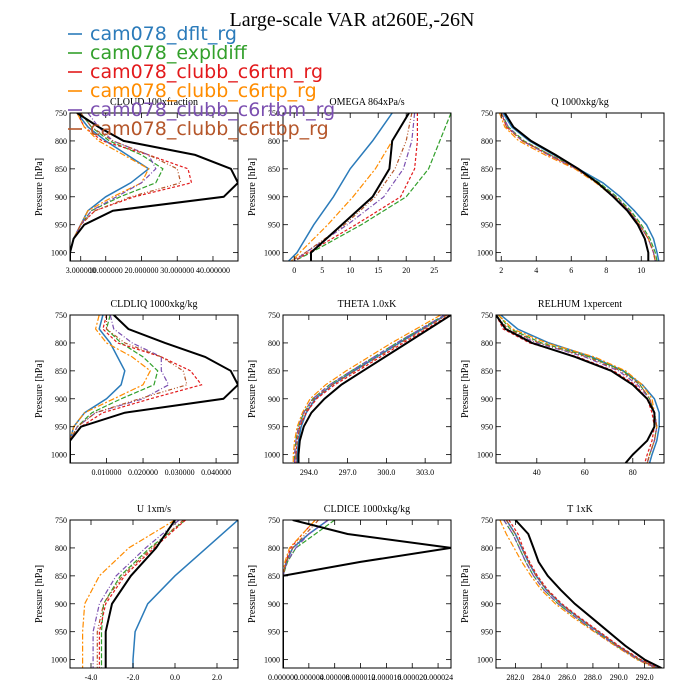  Describe the element at coordinates (434, 270) in the screenshot. I see `x-tick-label: 25` at that location.